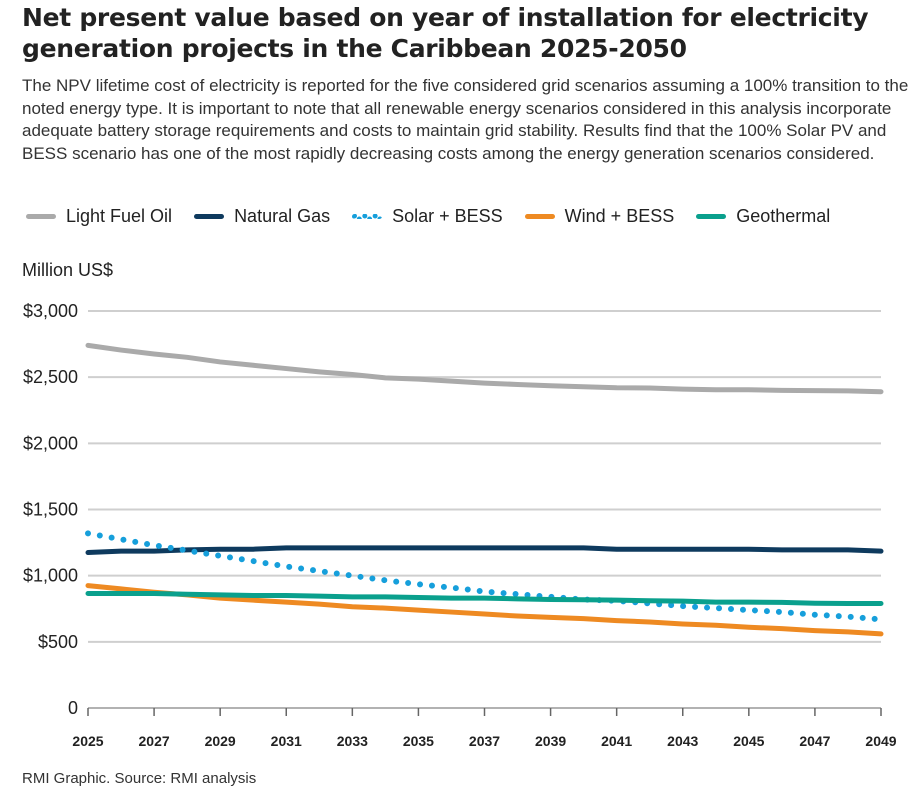 Image resolution: width=914 pixels, height=792 pixels. What do you see at coordinates (616, 741) in the screenshot?
I see `x-tick-label: 2041` at bounding box center [616, 741].